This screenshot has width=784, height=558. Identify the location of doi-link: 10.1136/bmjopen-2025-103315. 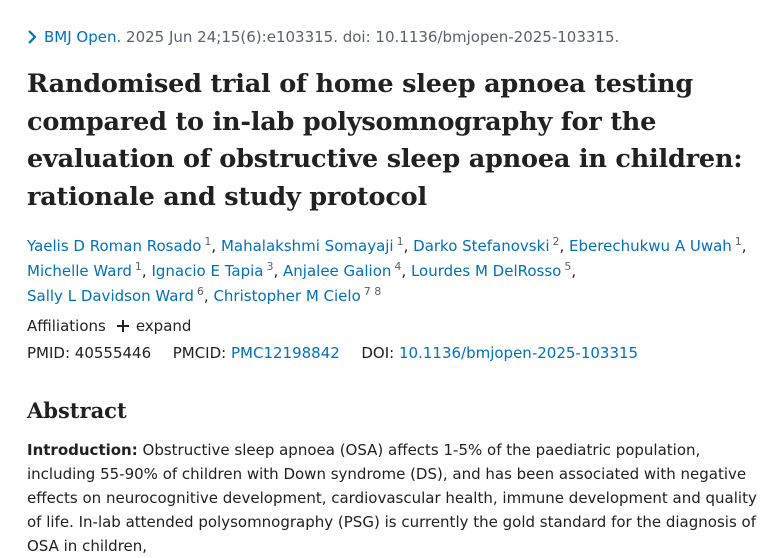
(519, 353).